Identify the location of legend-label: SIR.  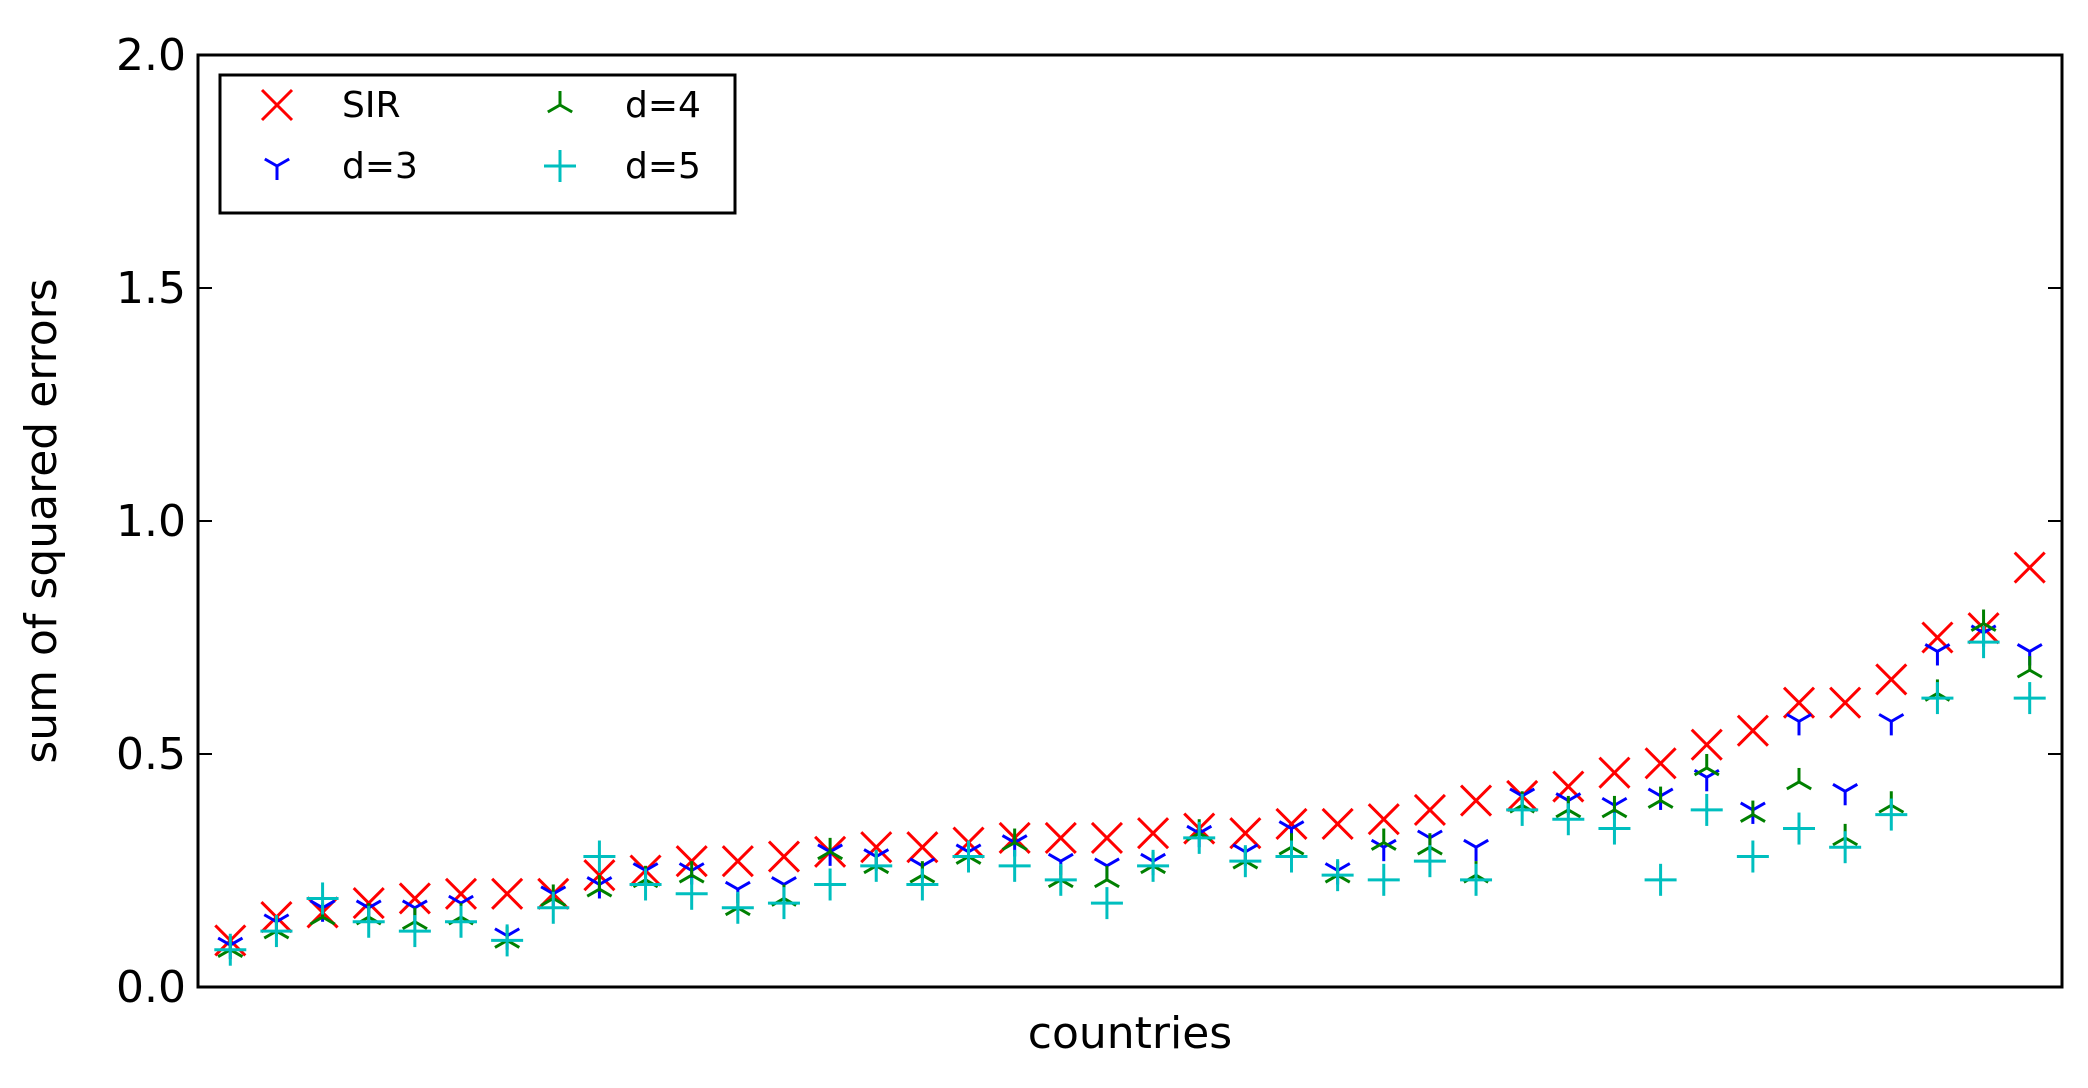
(371, 105).